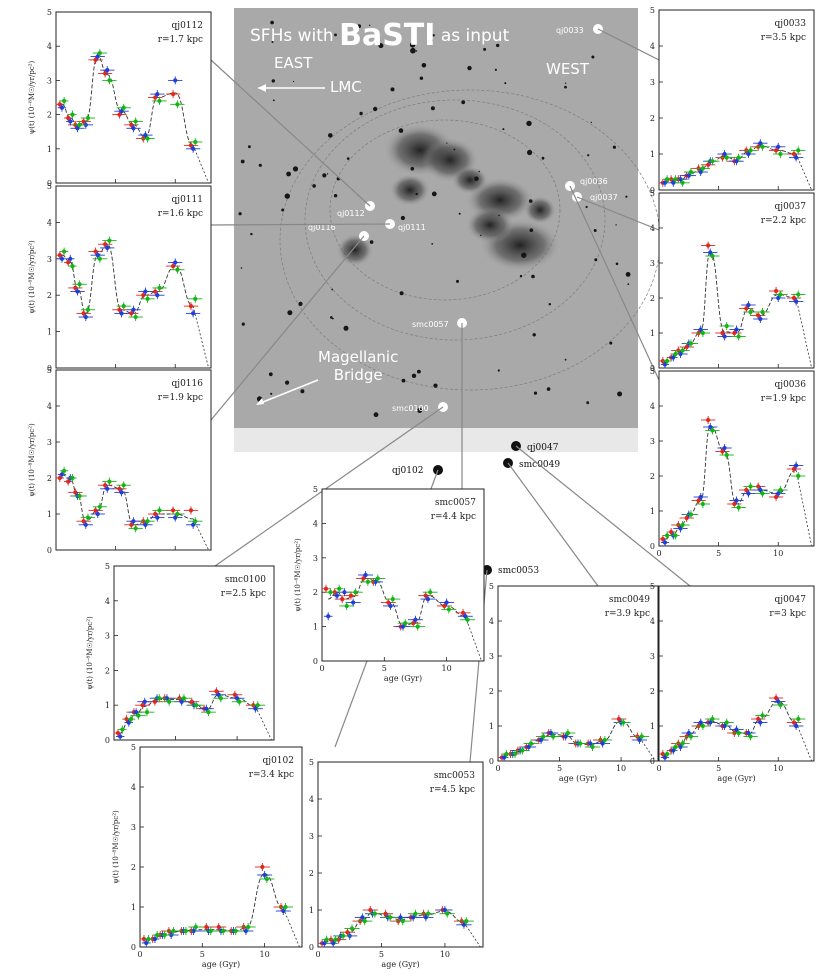  What do you see at coordinates (430, 324) in the screenshot?
I see `map-label-smc0057: smc0057` at bounding box center [430, 324].